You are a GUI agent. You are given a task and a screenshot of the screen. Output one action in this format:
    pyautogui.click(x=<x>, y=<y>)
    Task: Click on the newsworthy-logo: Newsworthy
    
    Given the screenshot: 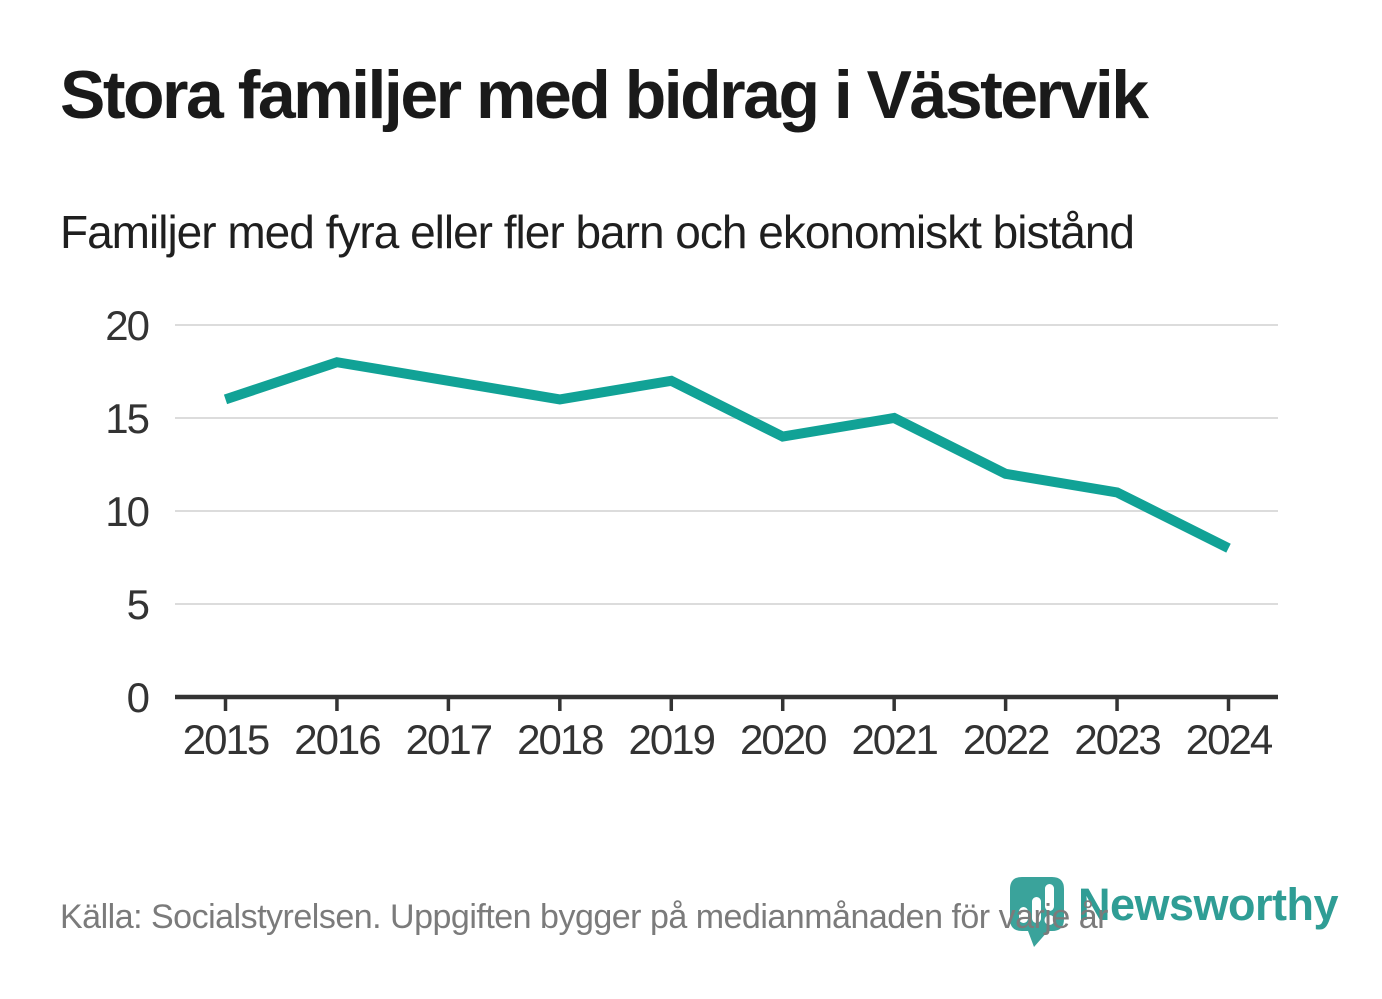 What is the action you would take?
    pyautogui.click(x=1174, y=912)
    